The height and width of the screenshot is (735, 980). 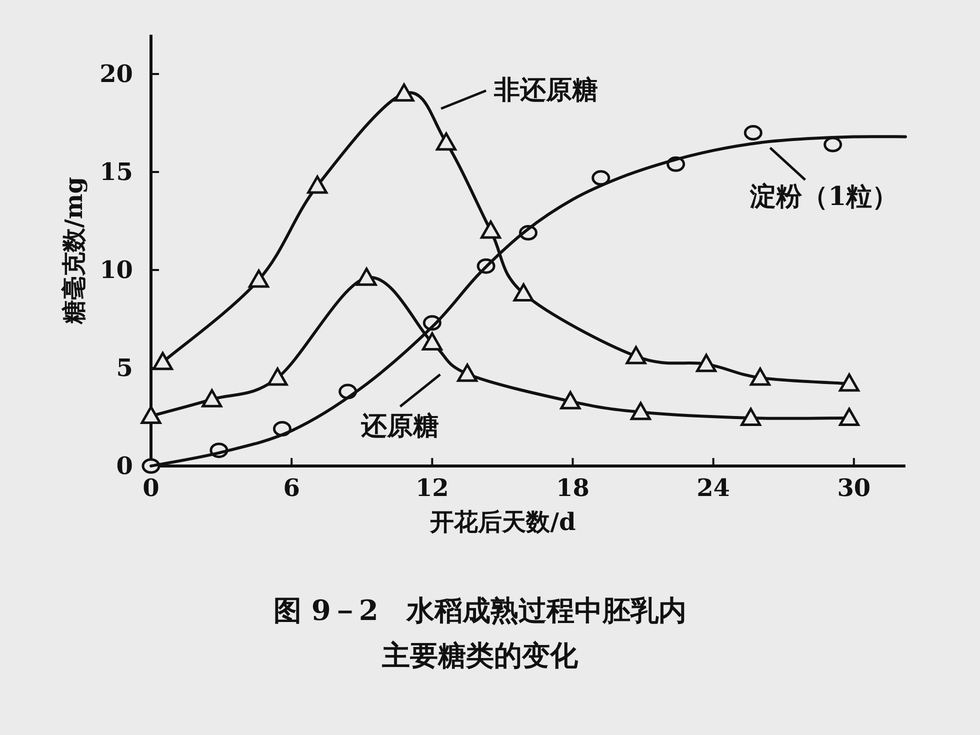 I want to click on x-tick-label: 12, so click(x=432, y=487).